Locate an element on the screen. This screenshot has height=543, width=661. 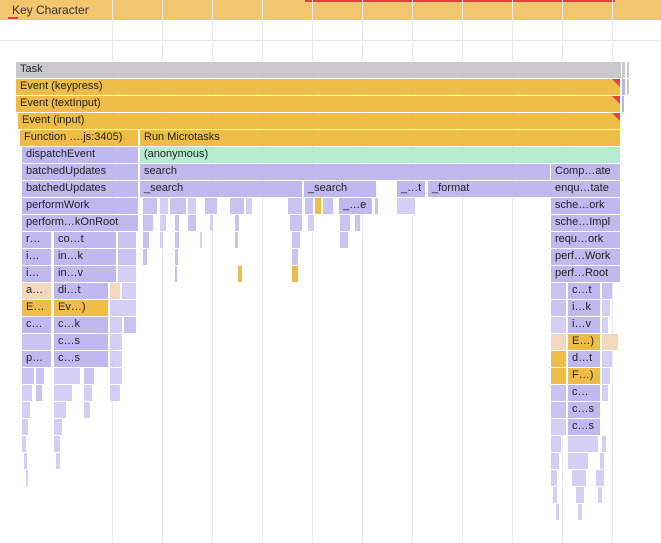
flame-block: perf…Work is located at coordinates (585, 257).